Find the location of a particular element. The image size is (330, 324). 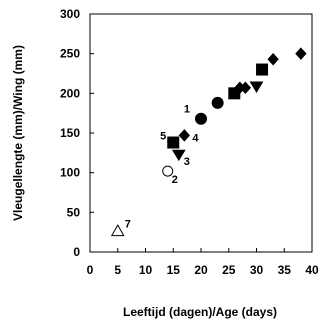

y-tick-label: 250 is located at coordinates (70, 54).